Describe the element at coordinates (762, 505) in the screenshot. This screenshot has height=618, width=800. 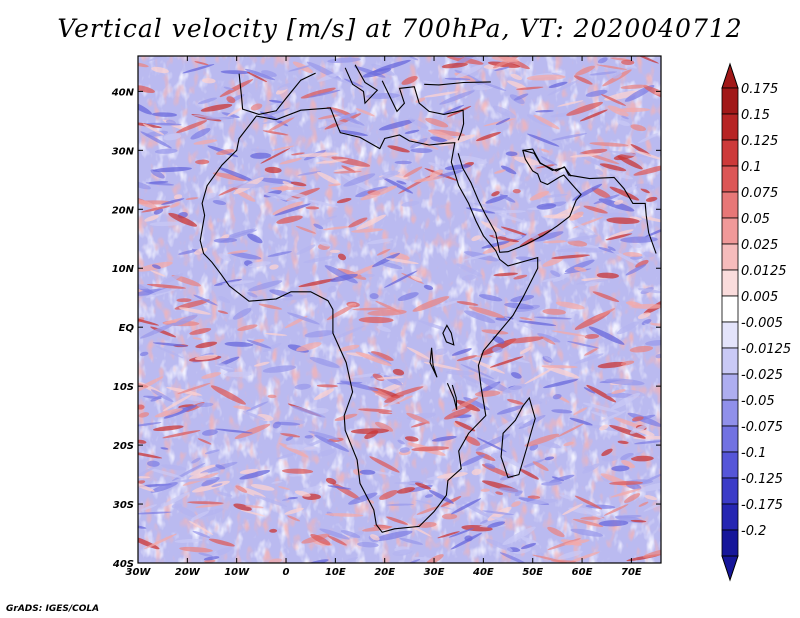
I see `colorbar-label: -0.175` at that location.